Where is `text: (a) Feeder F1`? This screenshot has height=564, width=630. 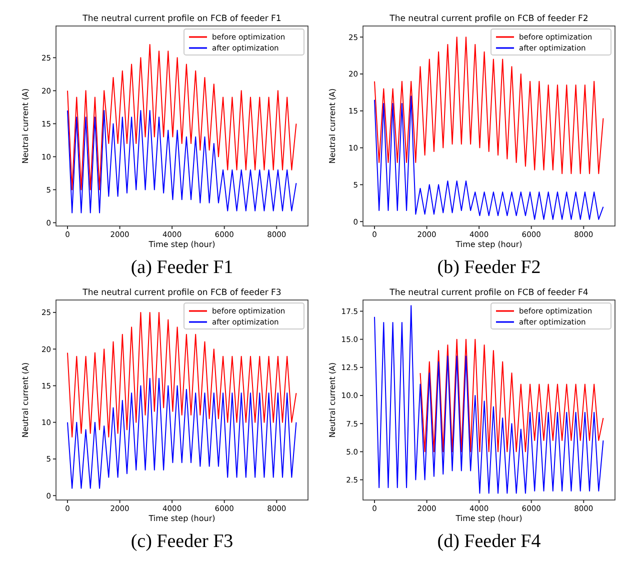
text: (a) Feeder F1 is located at coordinates (182, 267).